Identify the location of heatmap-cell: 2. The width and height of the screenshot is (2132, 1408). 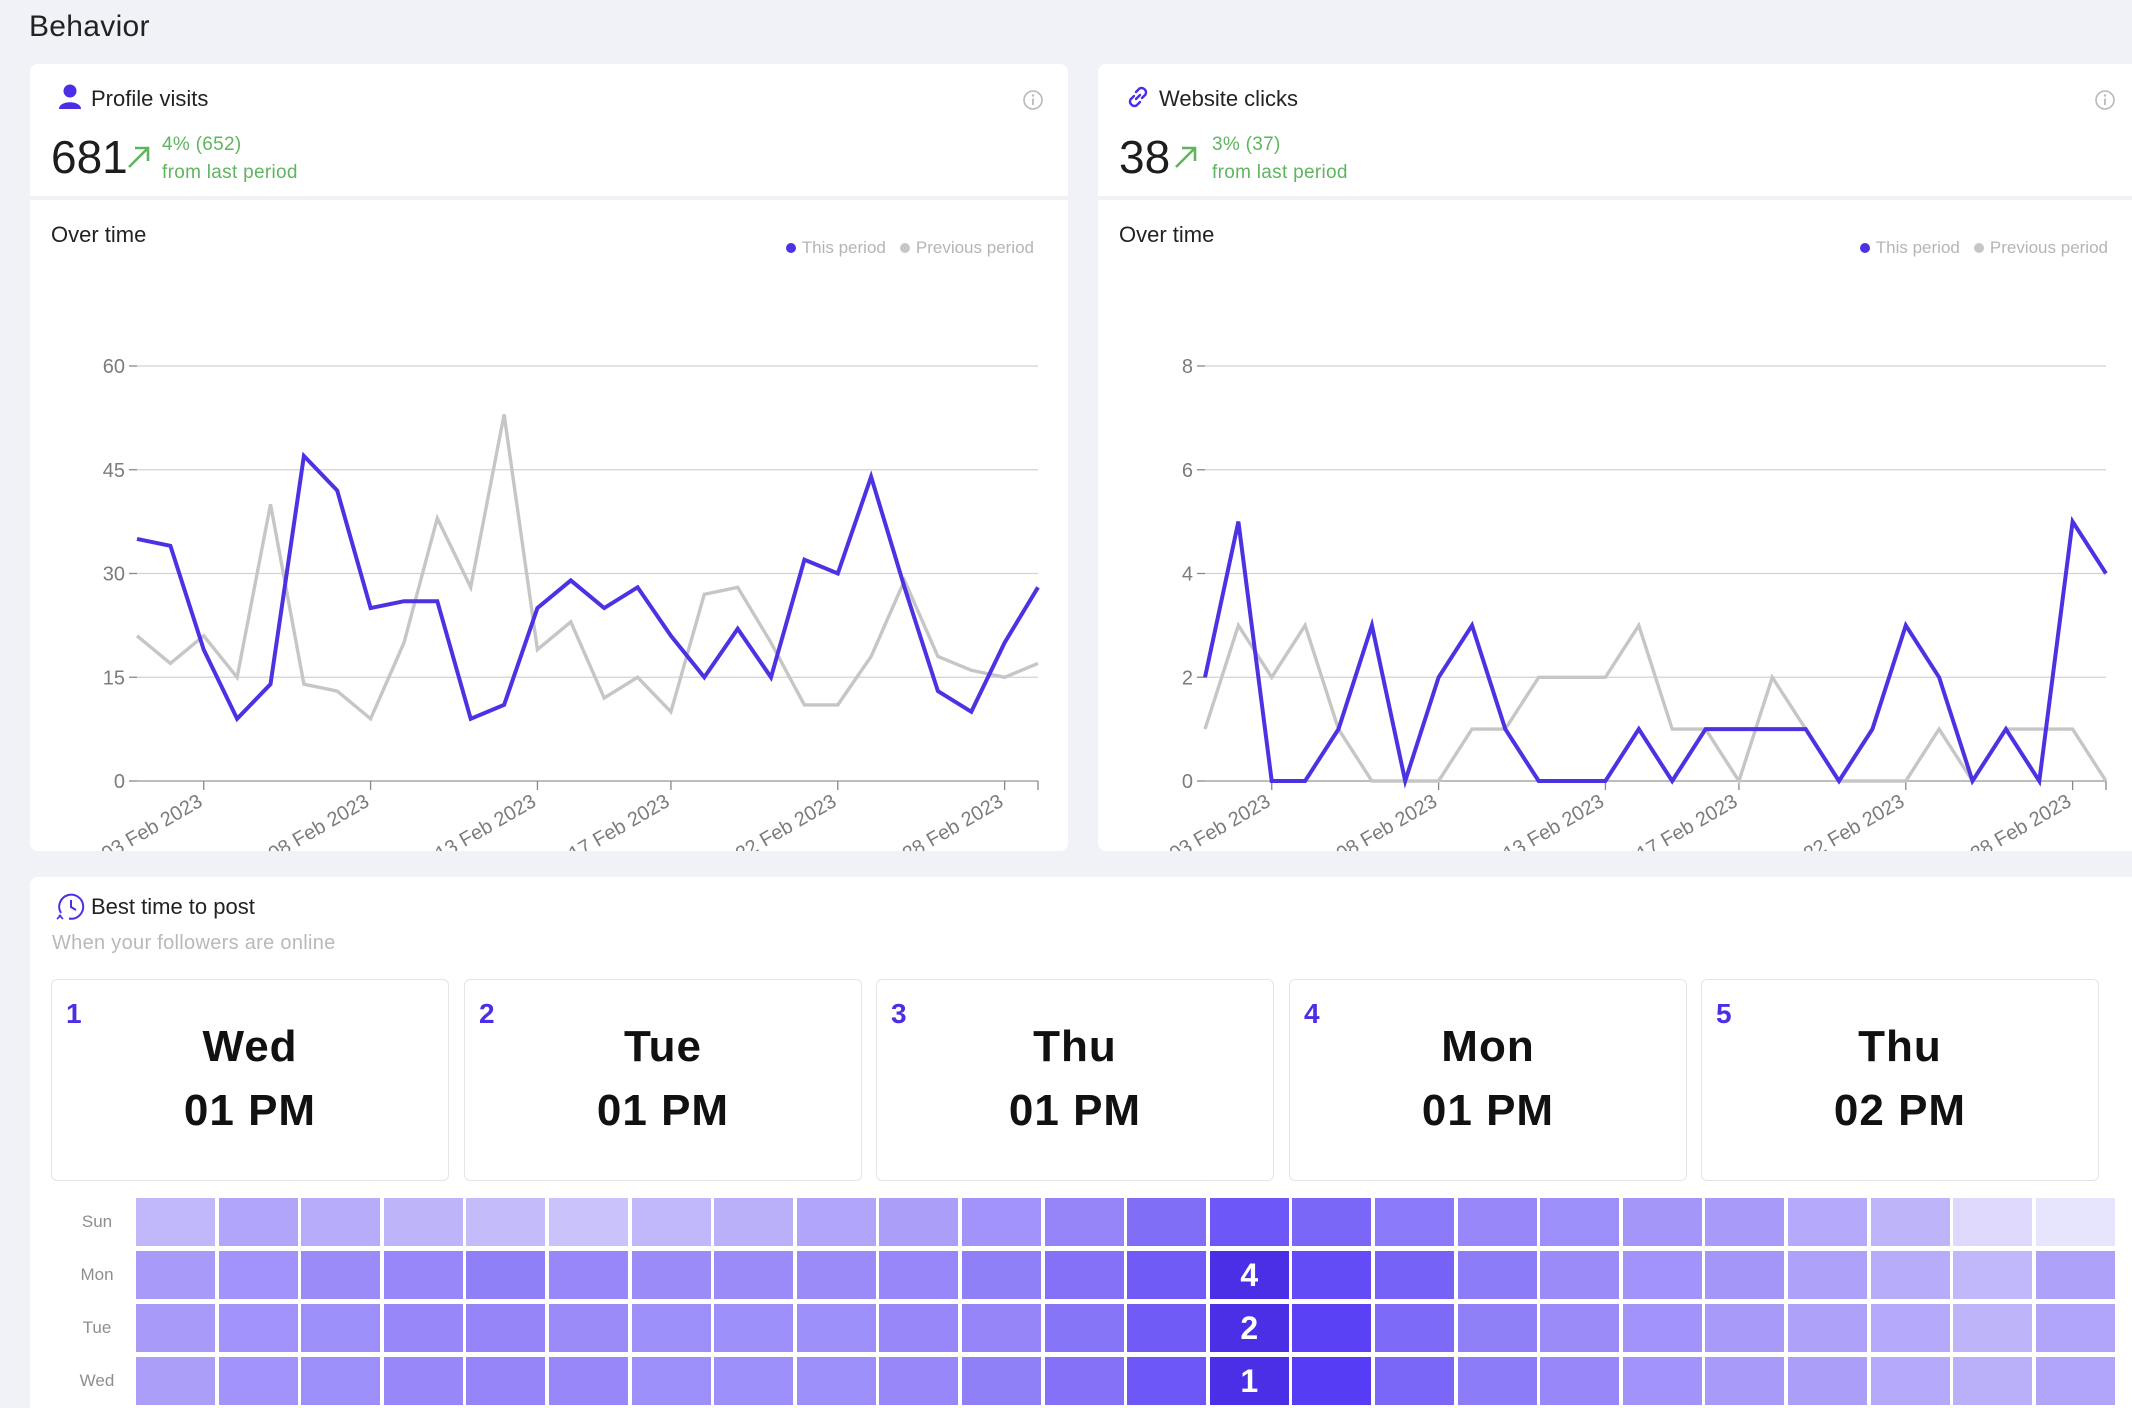
(1249, 1328).